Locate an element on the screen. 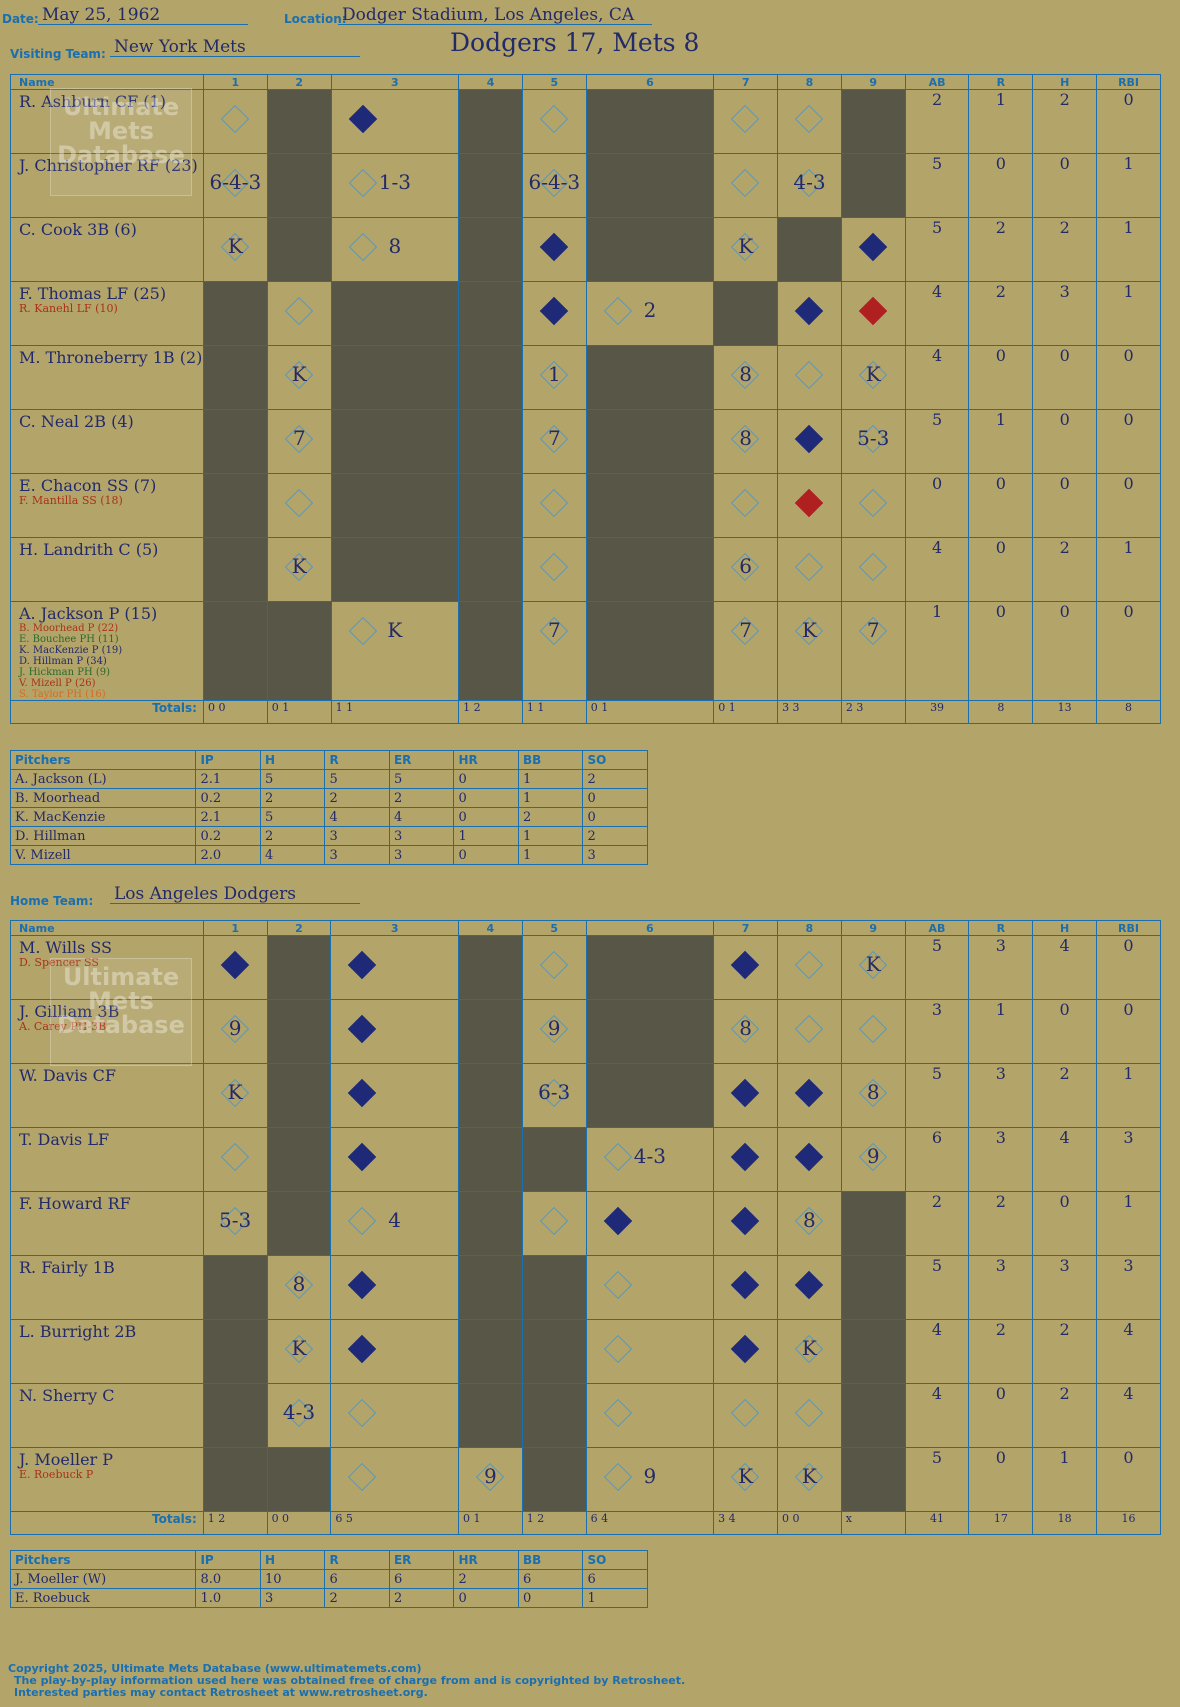  batter-row: C. Cook 3B (6) K 8 K 5 2 2 1 is located at coordinates (585, 249).